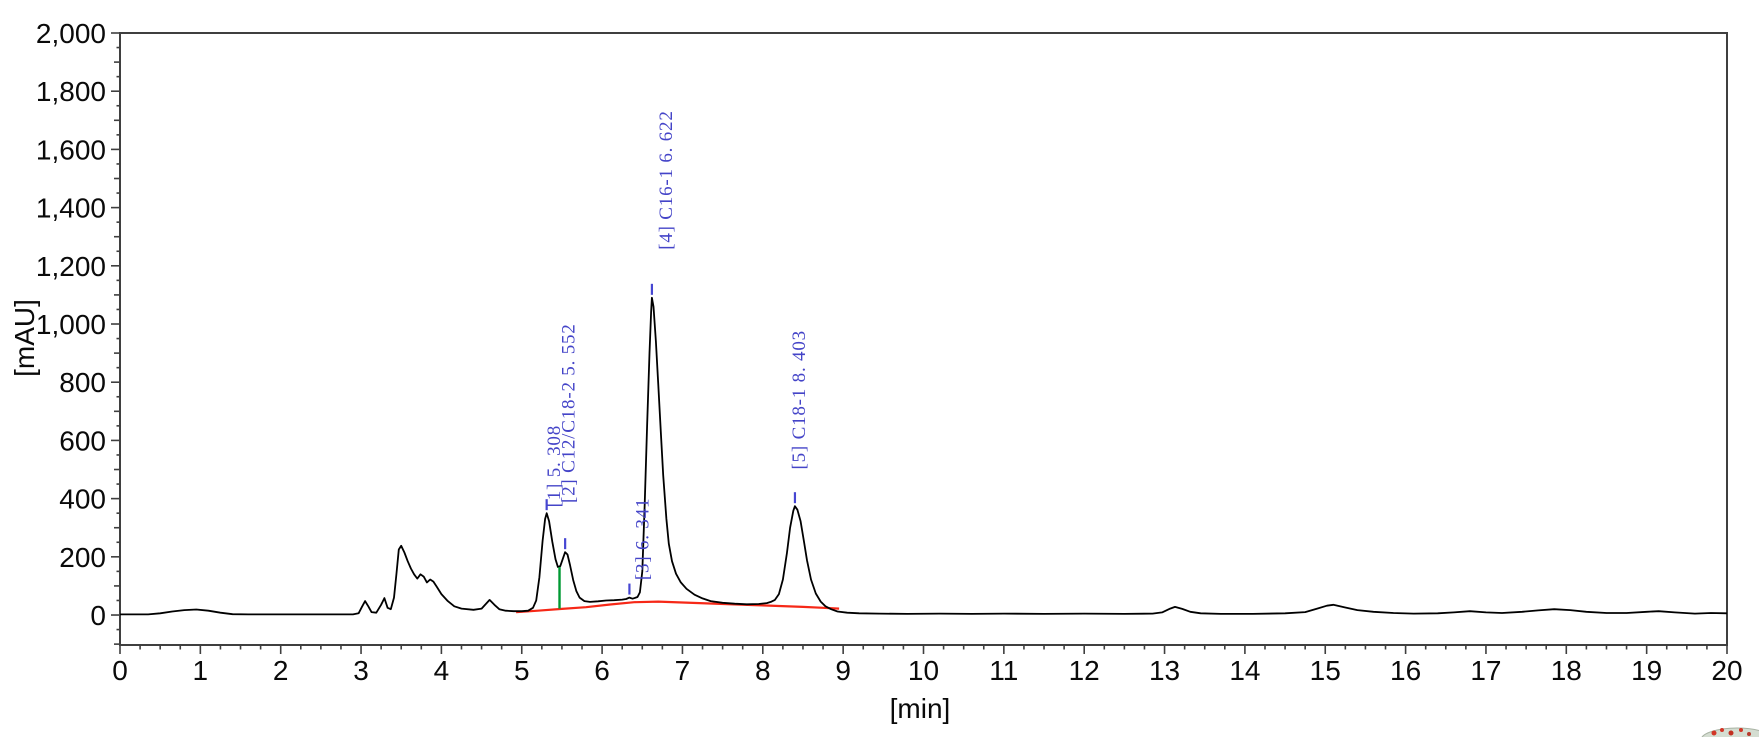 The width and height of the screenshot is (1759, 737). I want to click on x-axis-tick-label: 20, so click(1726, 670).